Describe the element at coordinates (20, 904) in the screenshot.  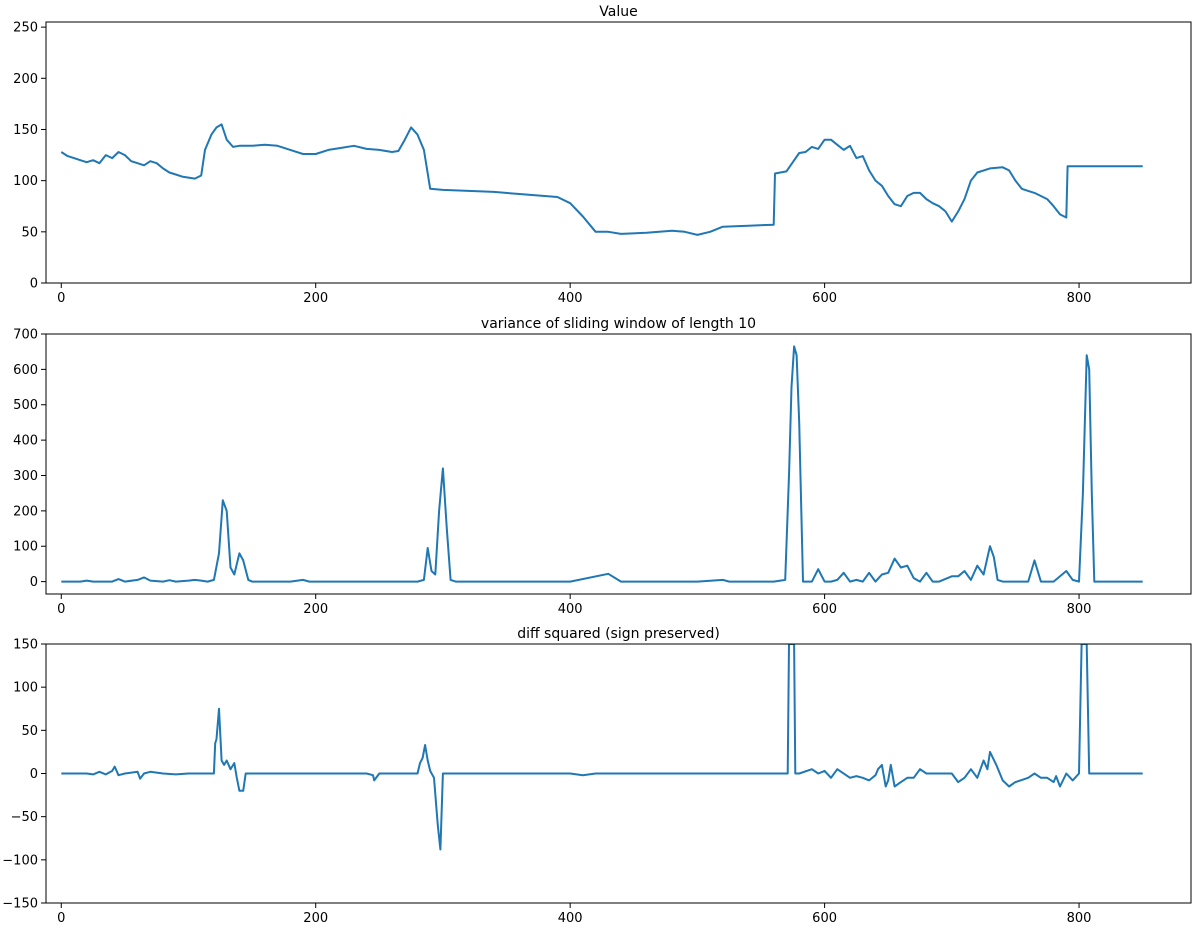
I see `y-tick-label: −150` at that location.